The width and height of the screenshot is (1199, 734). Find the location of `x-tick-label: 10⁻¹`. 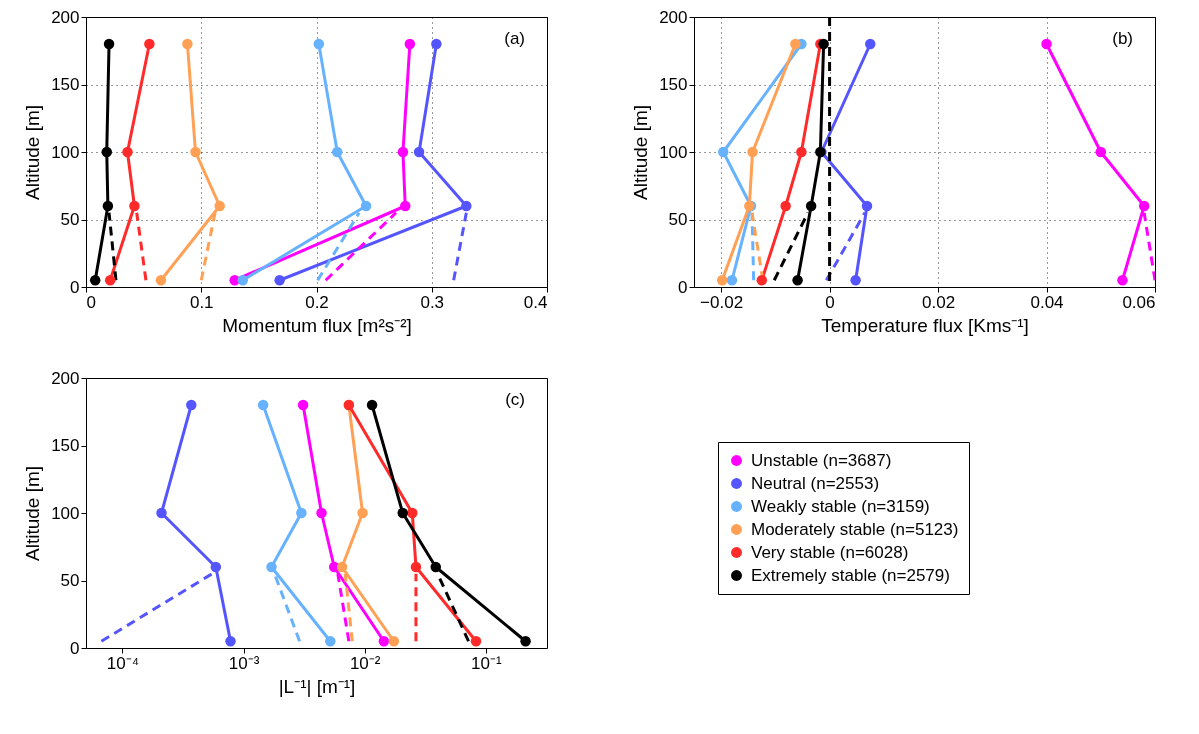

x-tick-label: 10⁻¹ is located at coordinates (486, 663).